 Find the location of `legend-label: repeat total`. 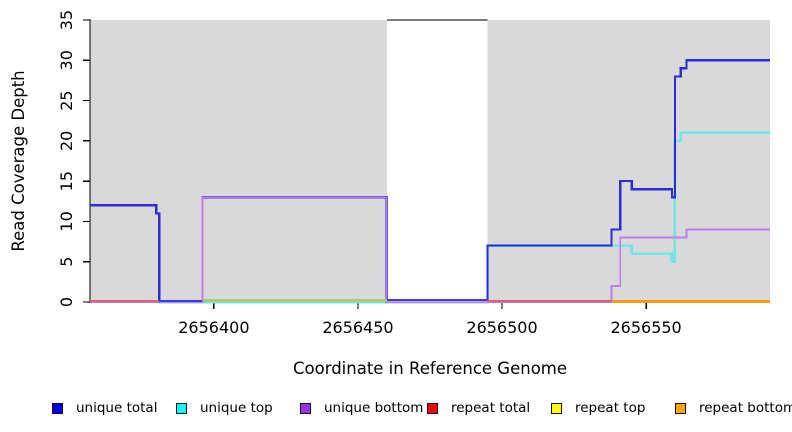

legend-label: repeat total is located at coordinates (491, 408).